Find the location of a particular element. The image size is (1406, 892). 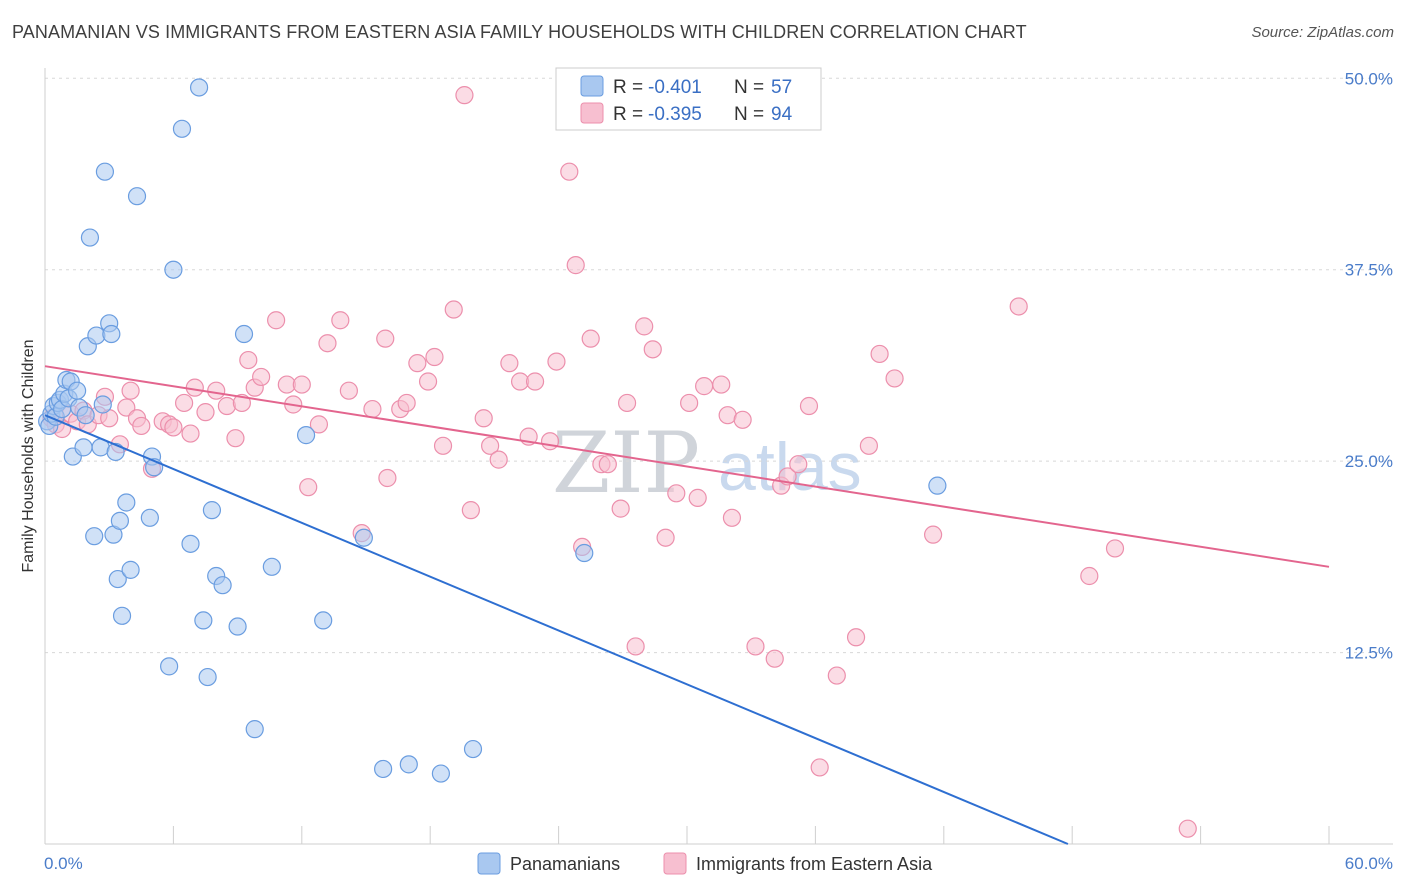

legend-swatch-panamanians is located at coordinates (592, 86).